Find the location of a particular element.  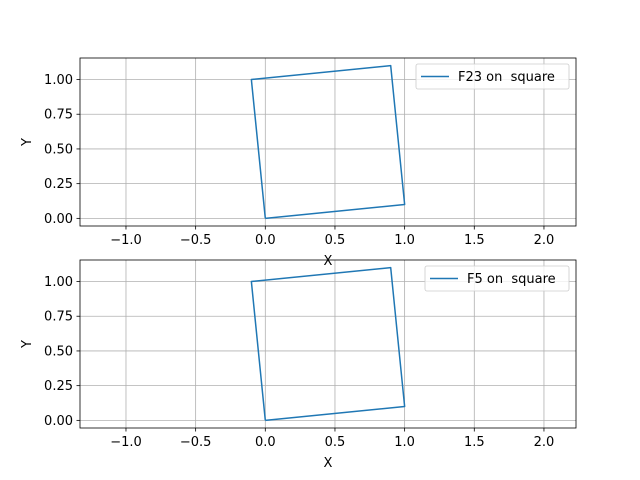

legend-label: F5 on square is located at coordinates (511, 279).